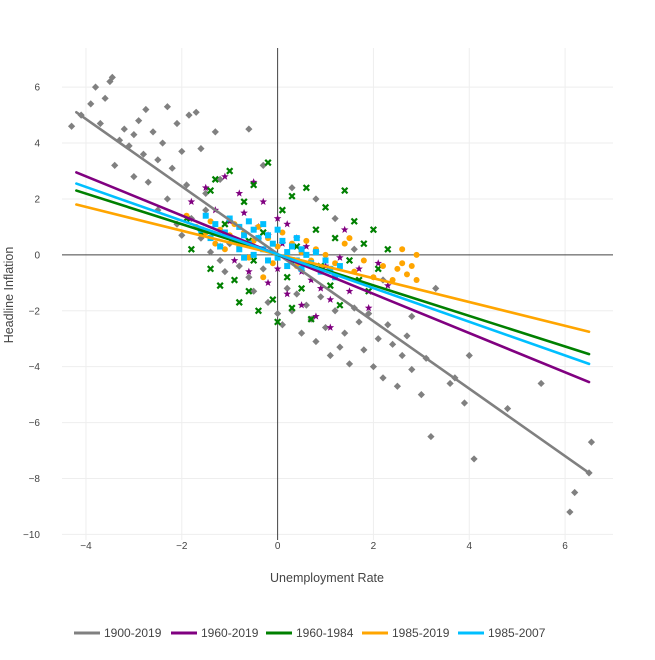  I want to click on legend-label-1900-2019: 1900-2019, so click(133, 633).